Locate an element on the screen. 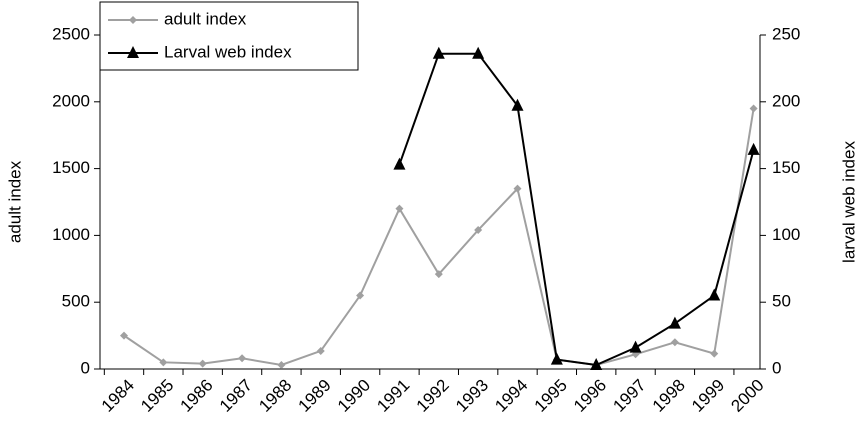 This screenshot has width=863, height=433. y-tick-label: 1500 is located at coordinates (71, 167).